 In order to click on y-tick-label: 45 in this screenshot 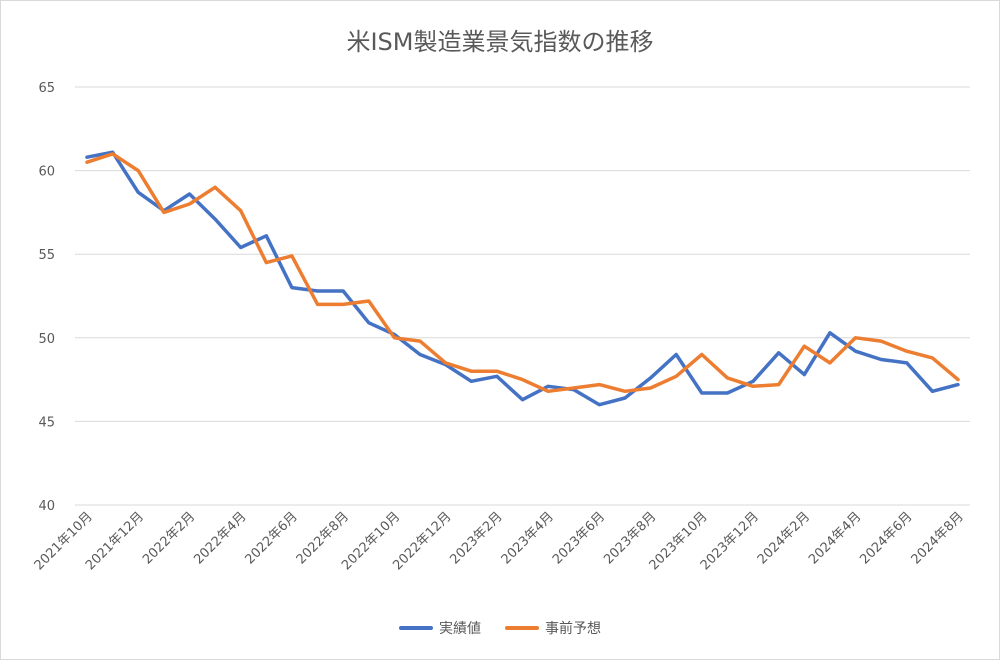, I will do `click(46, 422)`.